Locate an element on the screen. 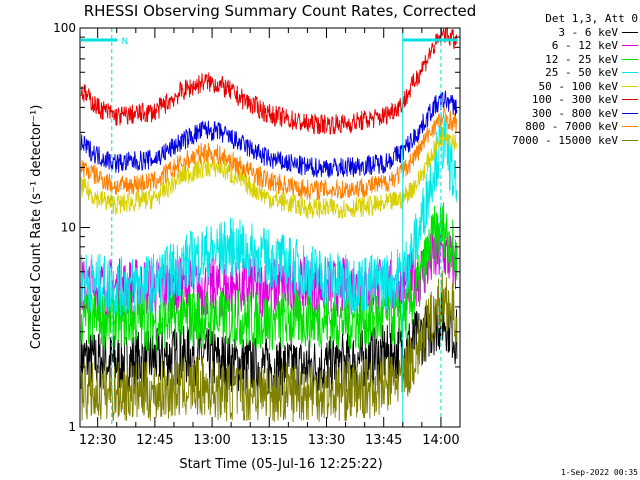 The height and width of the screenshot is (480, 640). y-tick-label-1: 10 is located at coordinates (68, 228).